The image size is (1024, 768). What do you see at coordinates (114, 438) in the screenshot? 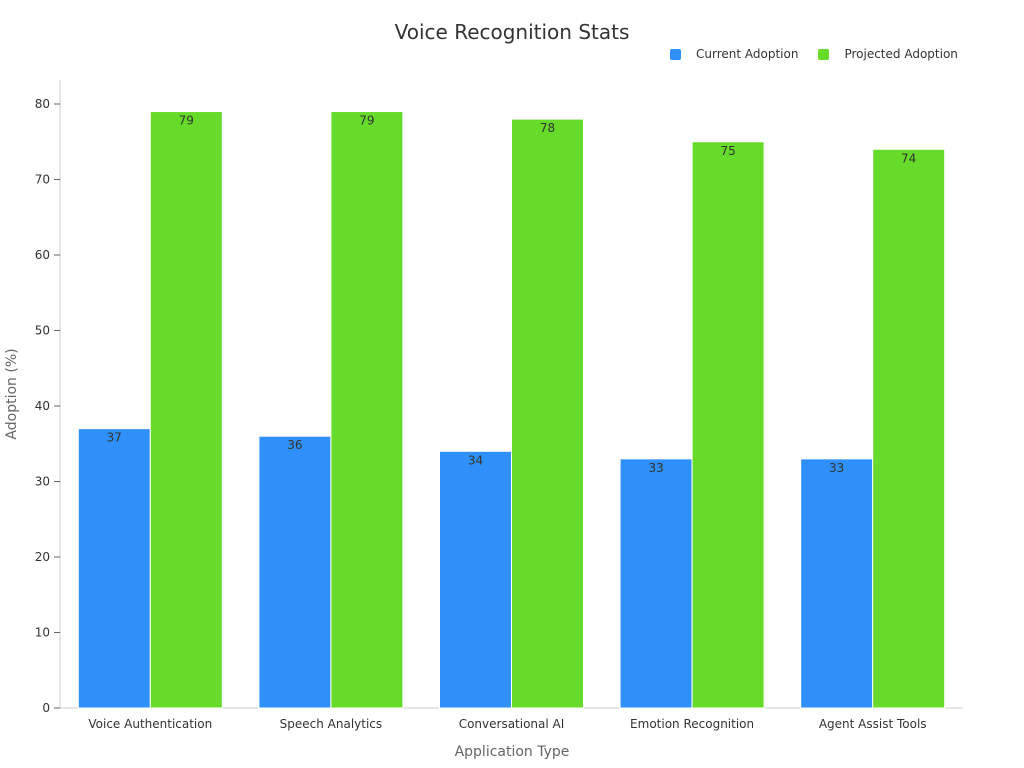
I see `data-label: 37` at bounding box center [114, 438].